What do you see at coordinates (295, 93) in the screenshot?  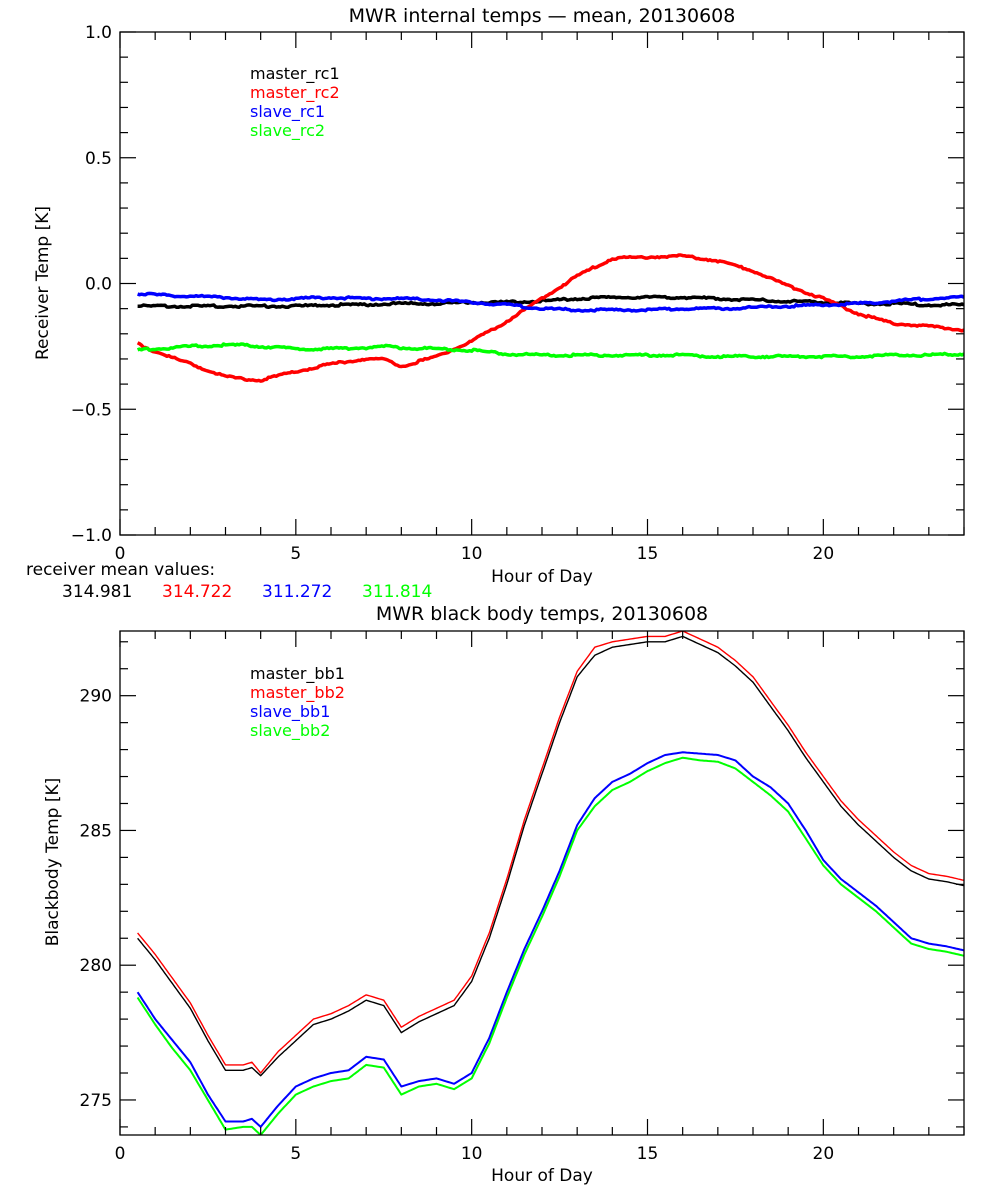 I see `legend-entry-master-rc2: master_rc2` at bounding box center [295, 93].